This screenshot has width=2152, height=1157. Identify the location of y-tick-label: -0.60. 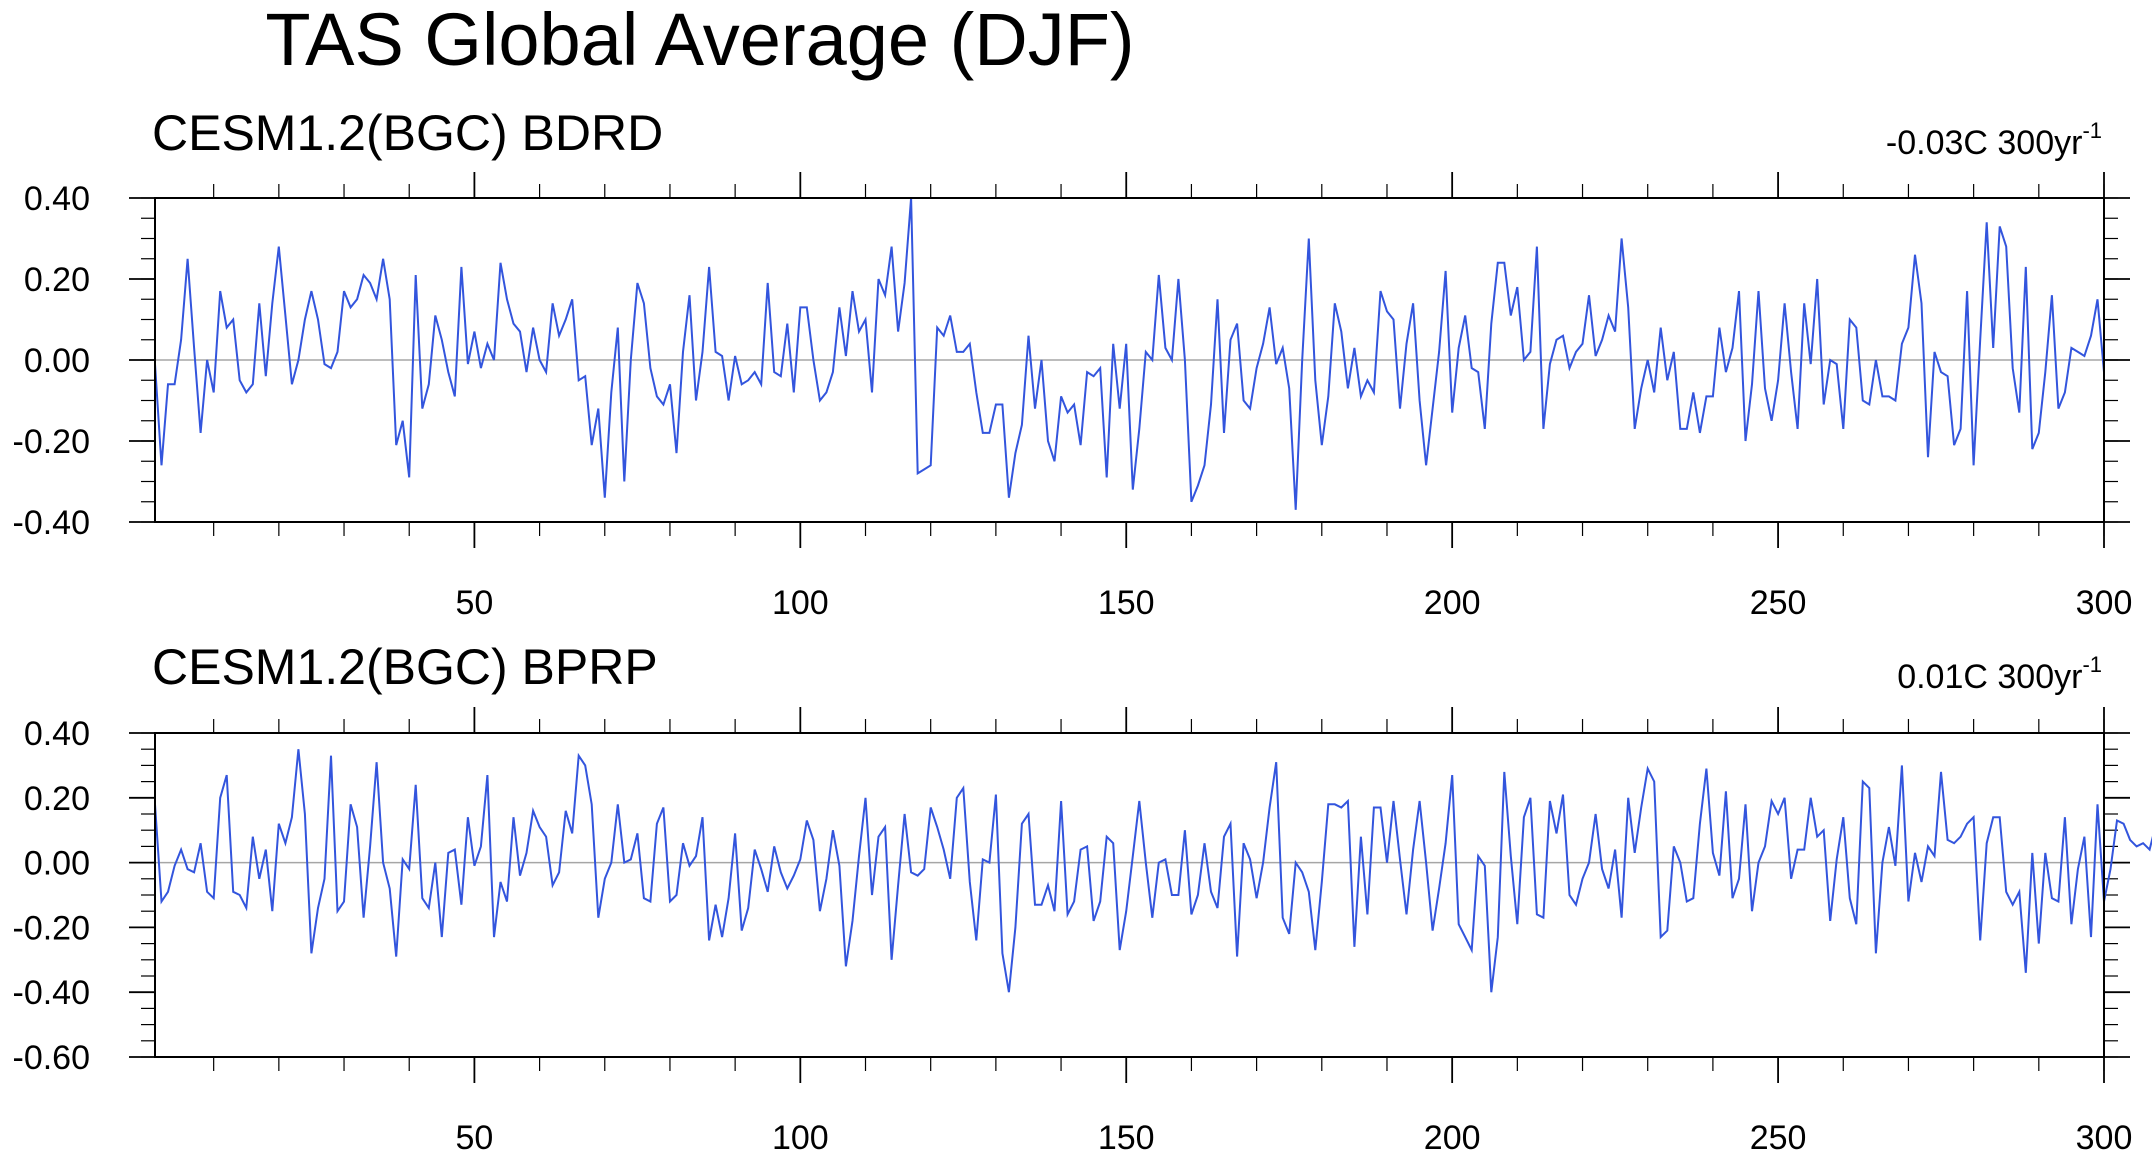
(52, 1058).